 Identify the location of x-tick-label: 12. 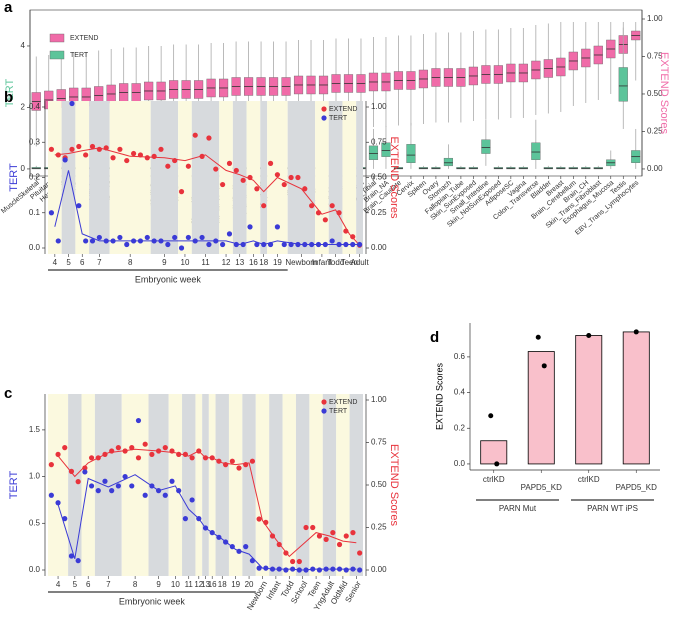
(226, 262).